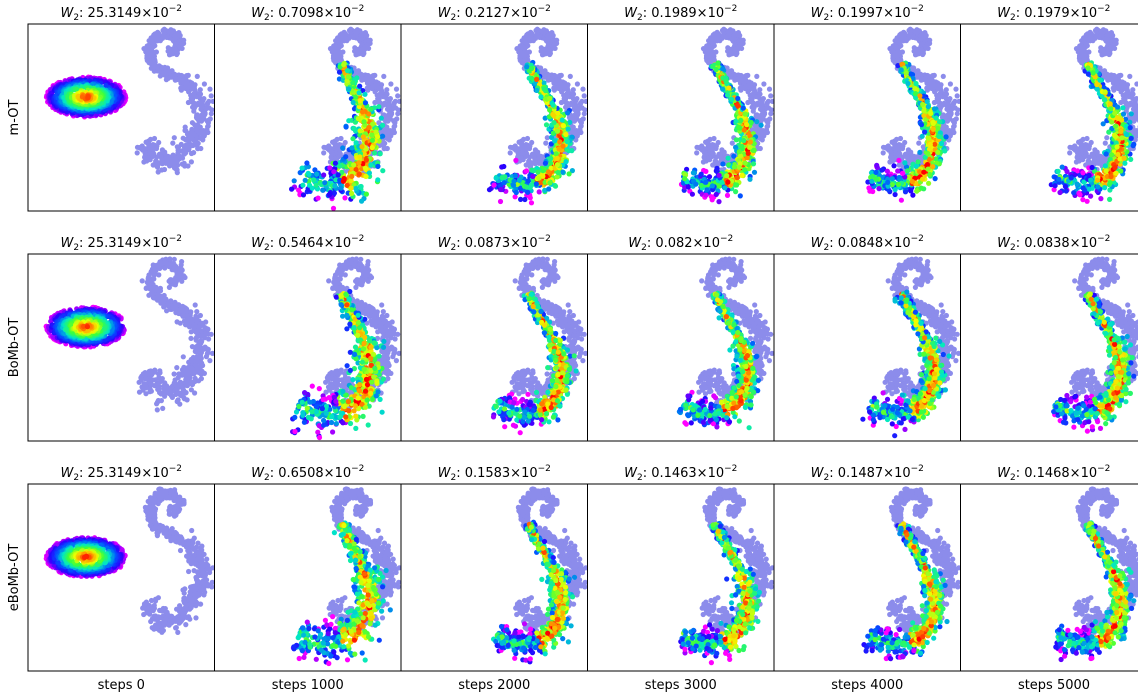  I want to click on panel-title: W2: 0.7098×10−2, so click(307, 13).